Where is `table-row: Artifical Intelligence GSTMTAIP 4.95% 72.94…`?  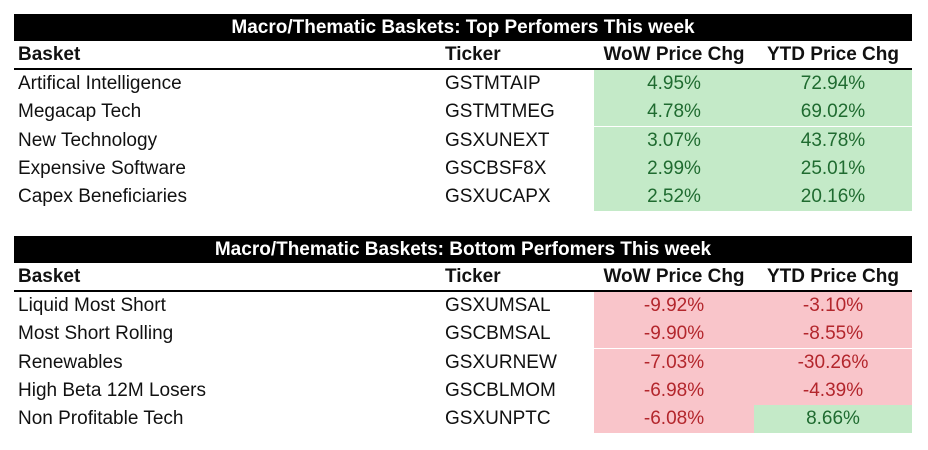
table-row: Artifical Intelligence GSTMTAIP 4.95% 72.94… is located at coordinates (463, 84).